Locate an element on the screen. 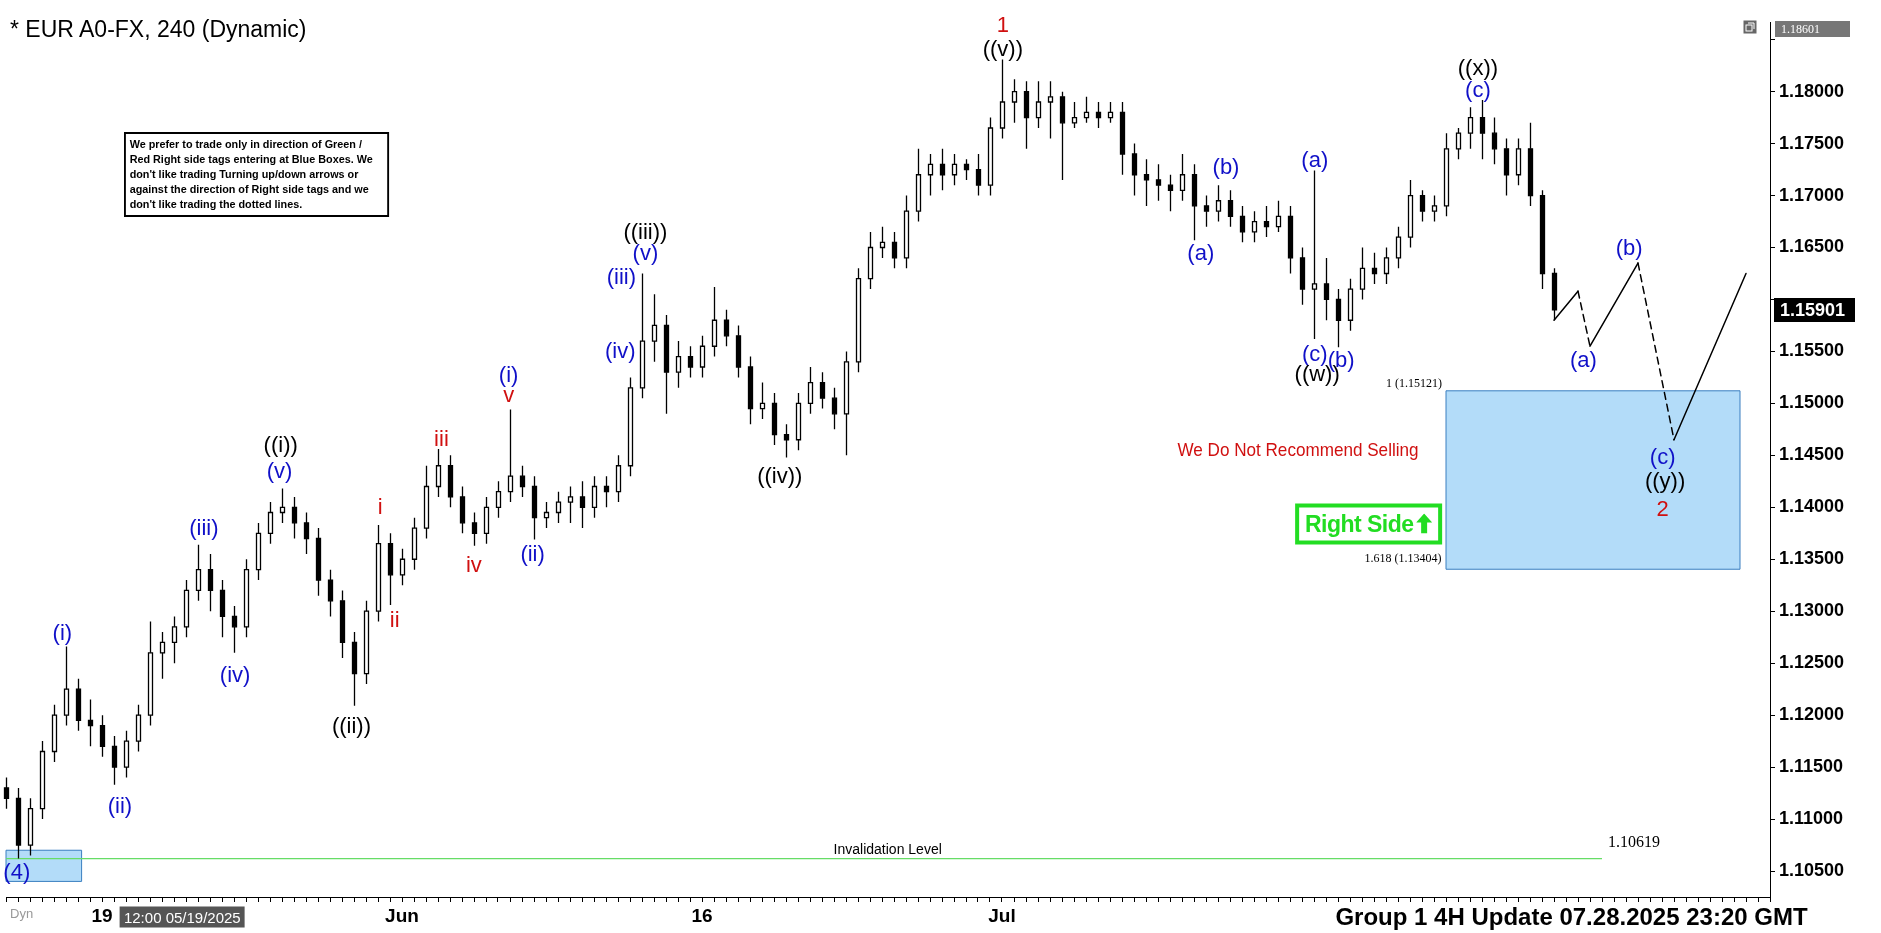 This screenshot has height=933, width=1881. annotation: 1 is located at coordinates (1002, 25).